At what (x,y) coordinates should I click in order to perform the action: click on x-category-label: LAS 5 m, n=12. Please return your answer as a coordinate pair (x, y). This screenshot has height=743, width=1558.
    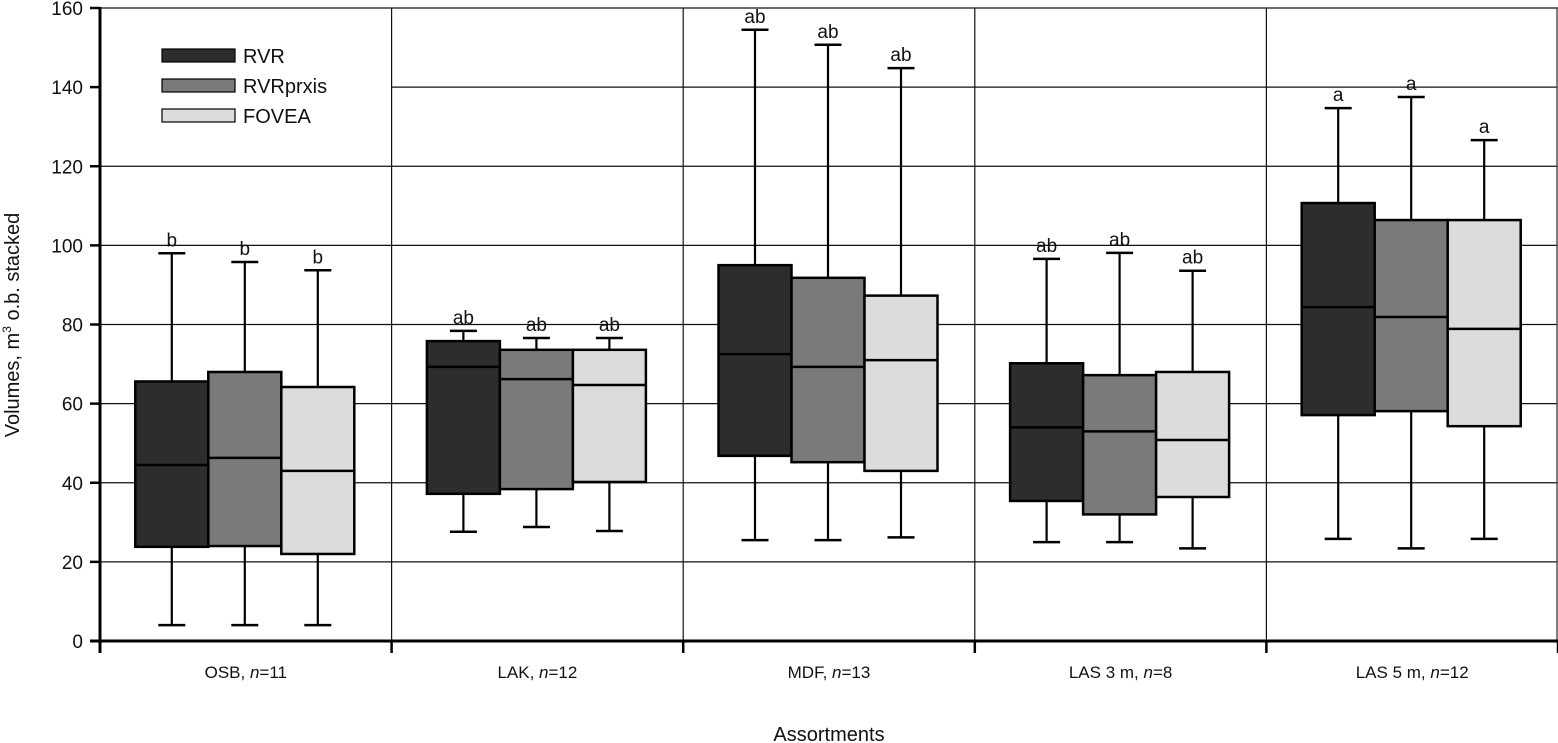
    Looking at the image, I should click on (1412, 672).